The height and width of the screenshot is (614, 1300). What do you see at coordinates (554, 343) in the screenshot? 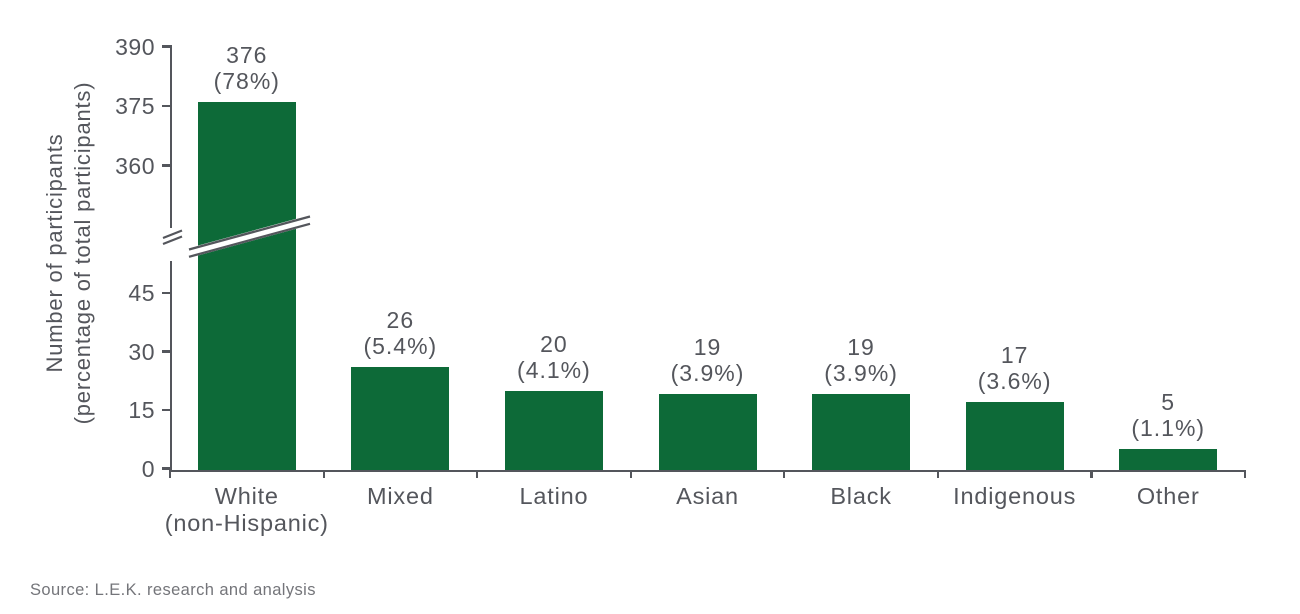
I see `bar-count: 20` at bounding box center [554, 343].